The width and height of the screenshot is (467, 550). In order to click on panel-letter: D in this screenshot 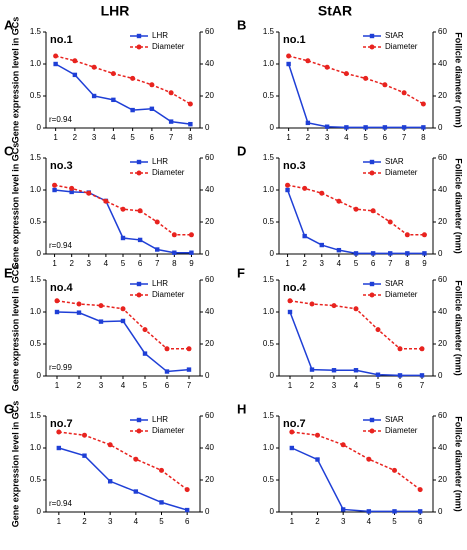, I will do `click(241, 150)`.